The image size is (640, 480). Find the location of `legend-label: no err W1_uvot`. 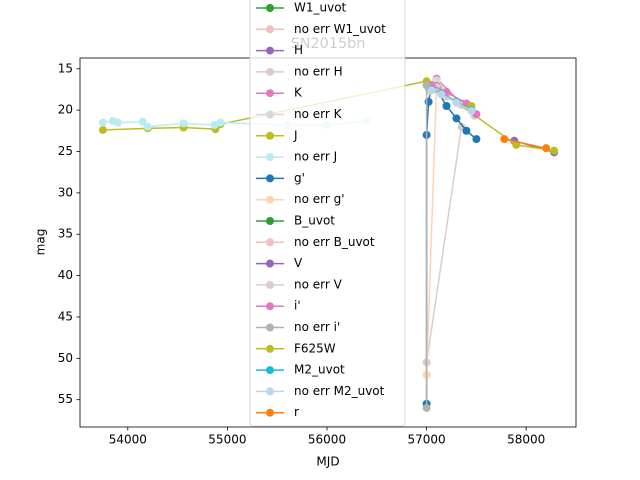

legend-label: no err W1_uvot is located at coordinates (340, 29).